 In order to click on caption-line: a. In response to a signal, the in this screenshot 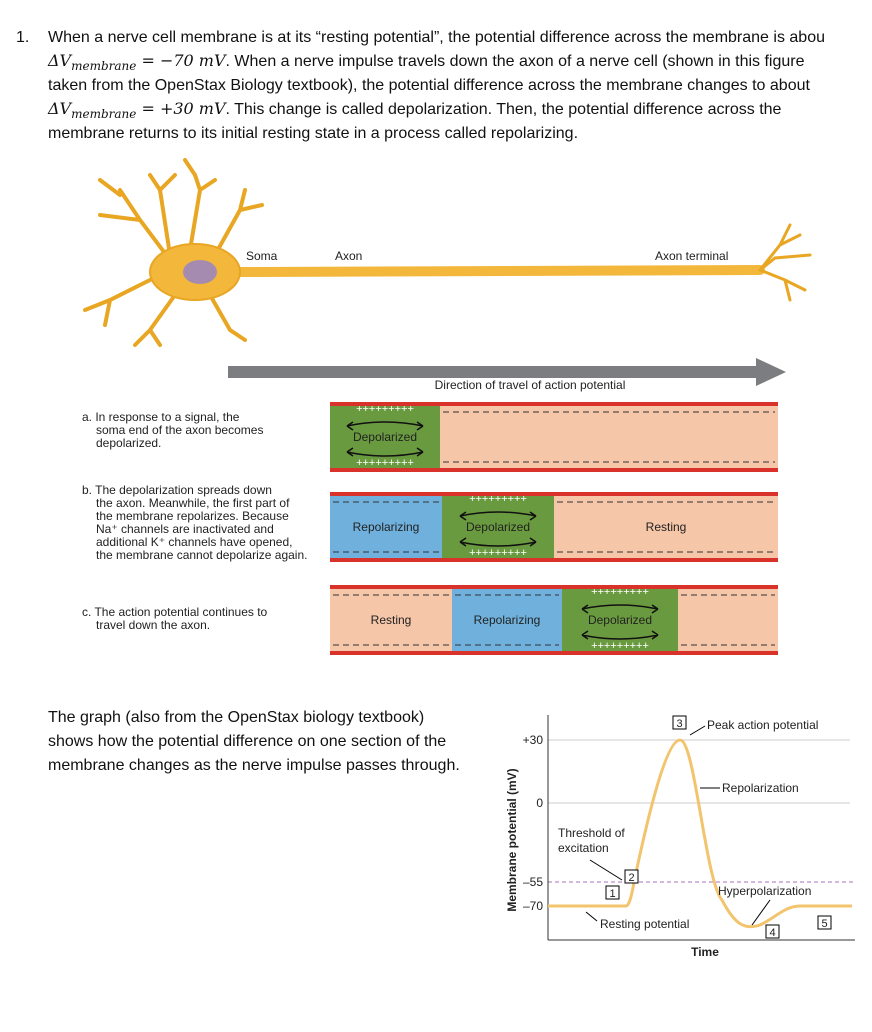, I will do `click(161, 417)`.